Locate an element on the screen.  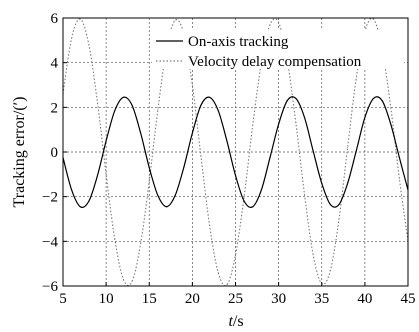
x-tick-label: 25 is located at coordinates (235, 299).